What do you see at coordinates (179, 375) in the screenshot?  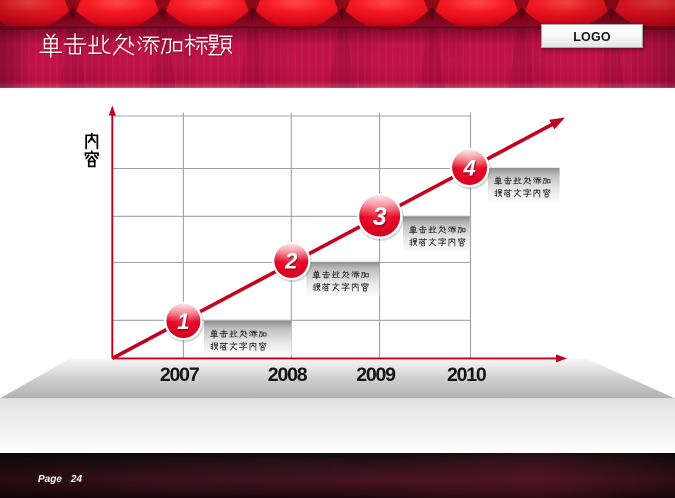 I see `svg-text: 2007` at bounding box center [179, 375].